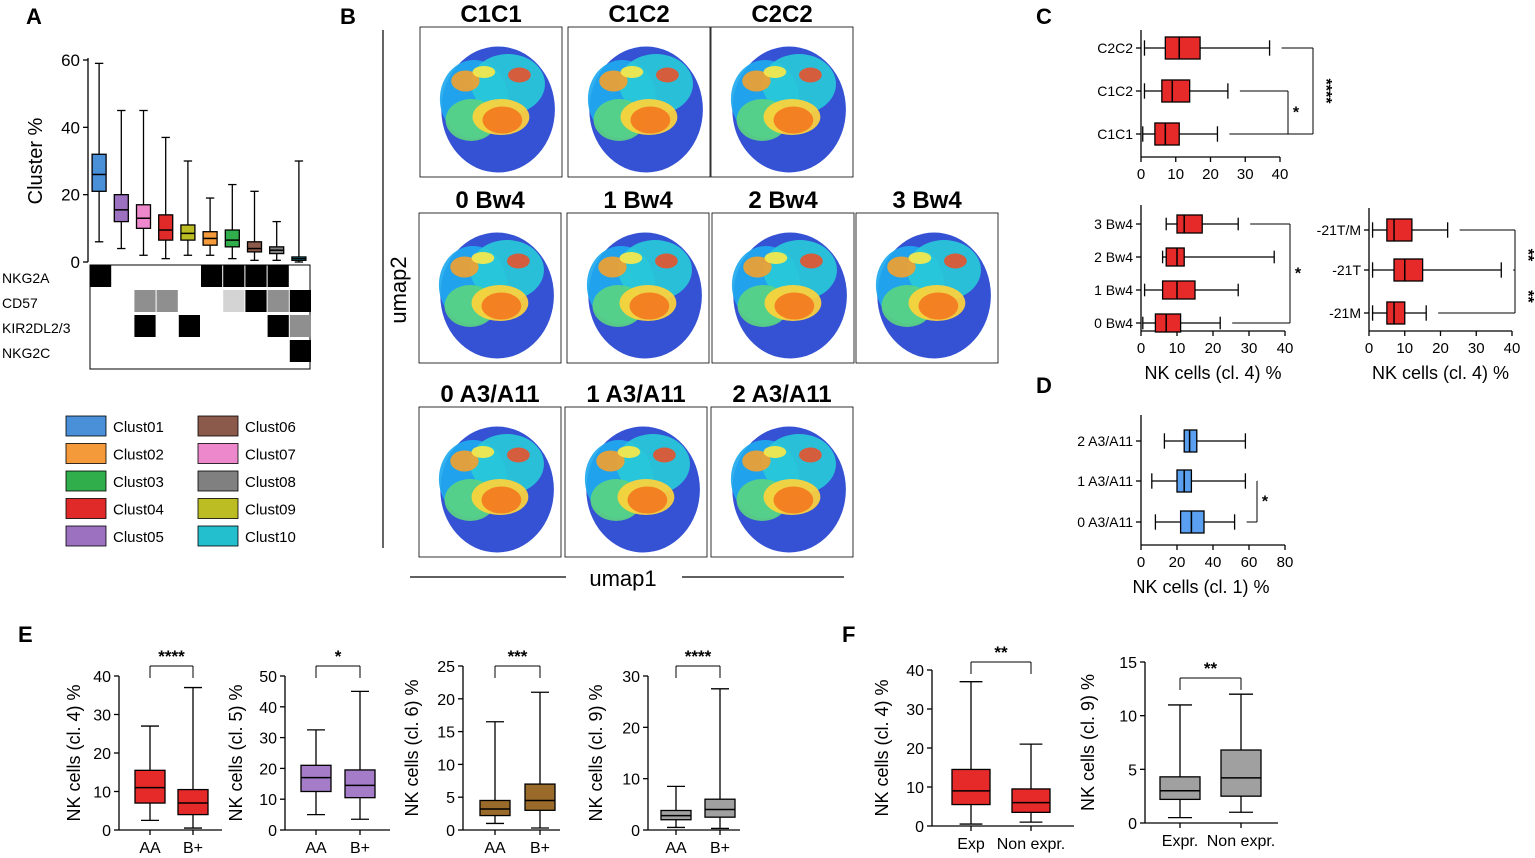  I want to click on box-B+, so click(720, 759).